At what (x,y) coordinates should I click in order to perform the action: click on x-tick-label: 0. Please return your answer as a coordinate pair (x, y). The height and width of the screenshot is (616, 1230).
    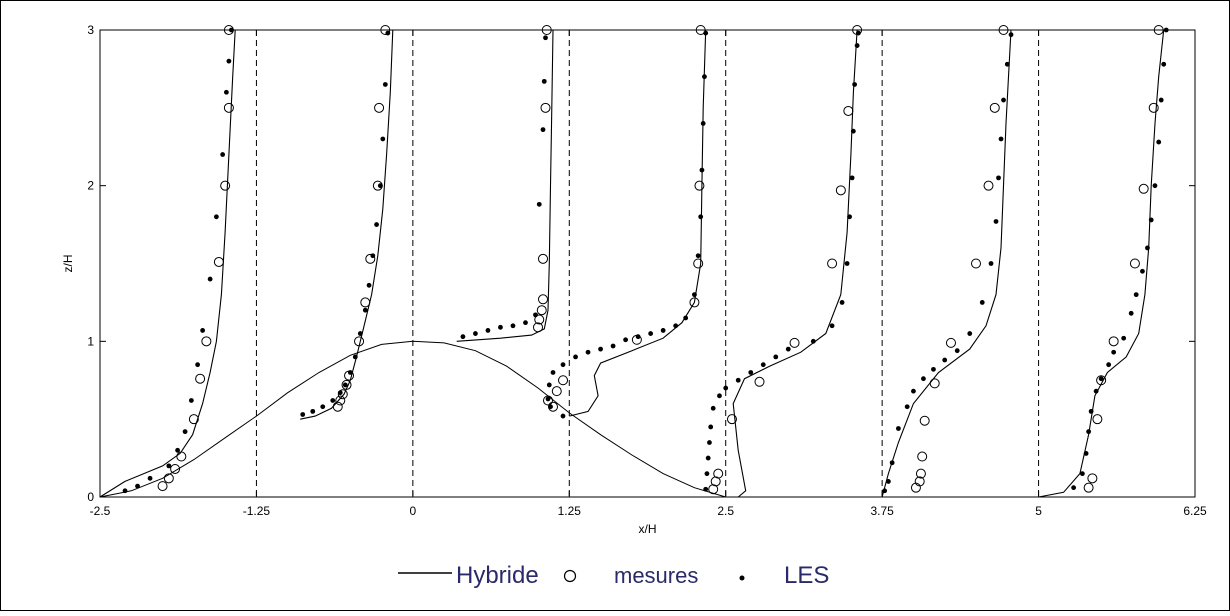
    Looking at the image, I should click on (413, 511).